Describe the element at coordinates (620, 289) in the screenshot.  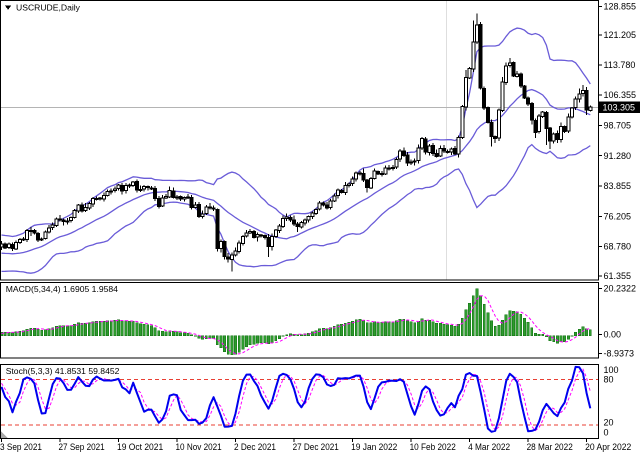
I see `svg-text: 20.2322` at that location.